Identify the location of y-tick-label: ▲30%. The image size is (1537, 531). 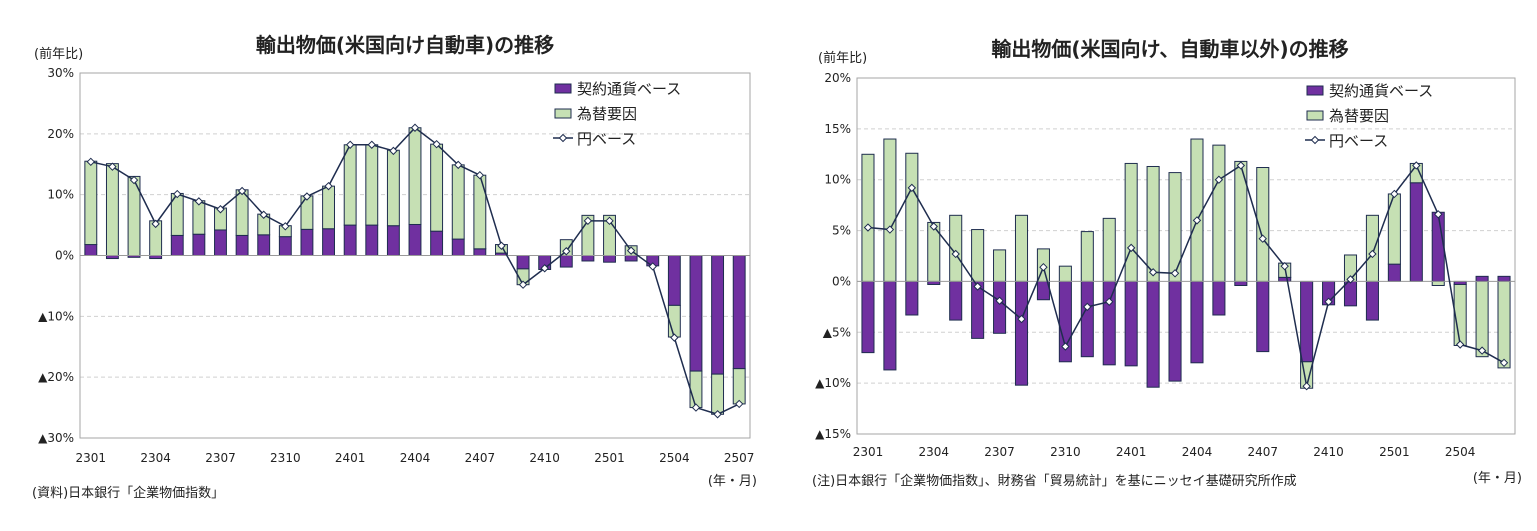
(56, 438).